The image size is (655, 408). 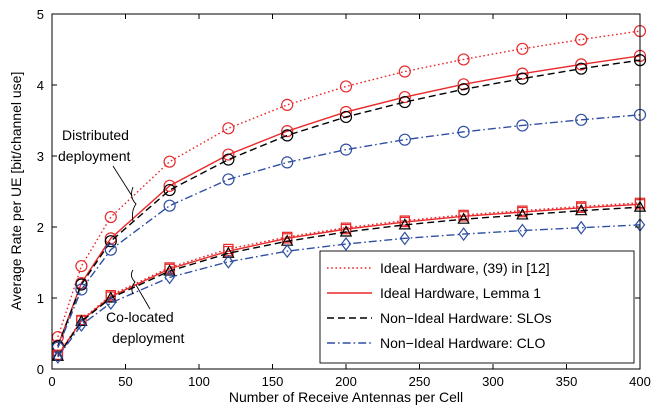 I want to click on x-tick-label-5: 250, so click(x=420, y=381).